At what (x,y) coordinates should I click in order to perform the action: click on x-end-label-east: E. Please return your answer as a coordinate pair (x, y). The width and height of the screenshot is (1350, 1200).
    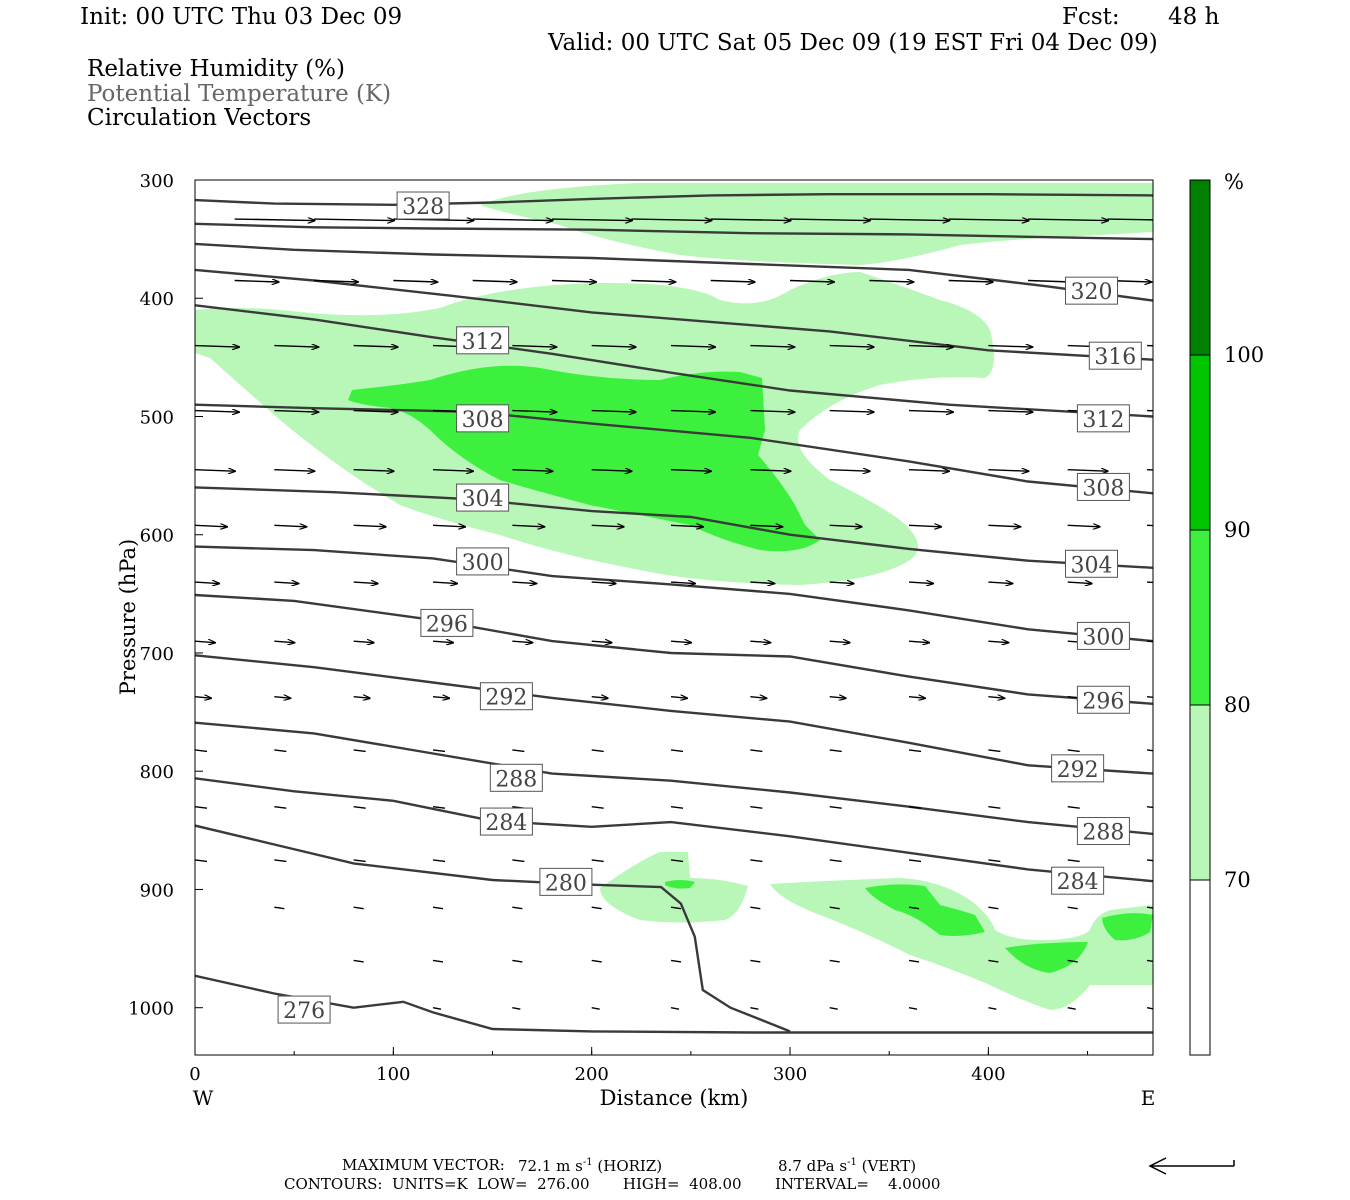
    Looking at the image, I should click on (1148, 1098).